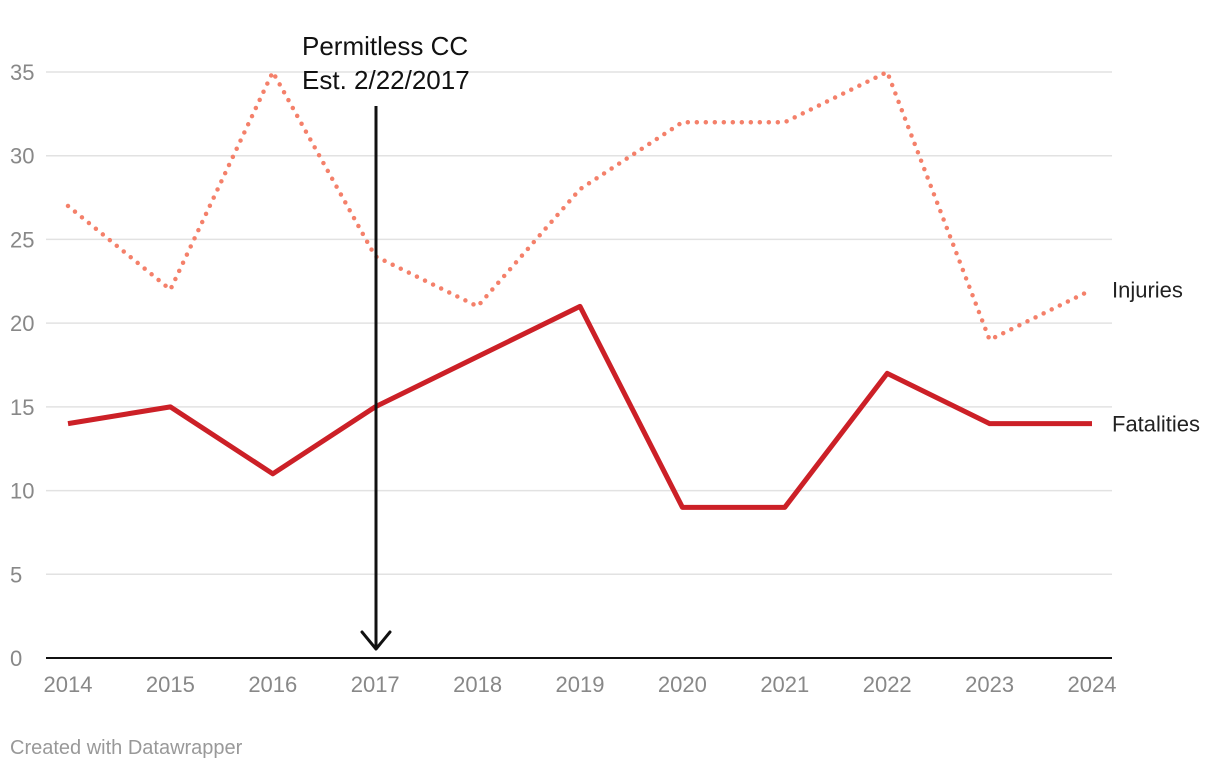  Describe the element at coordinates (16, 574) in the screenshot. I see `y-tick-label: 5` at that location.